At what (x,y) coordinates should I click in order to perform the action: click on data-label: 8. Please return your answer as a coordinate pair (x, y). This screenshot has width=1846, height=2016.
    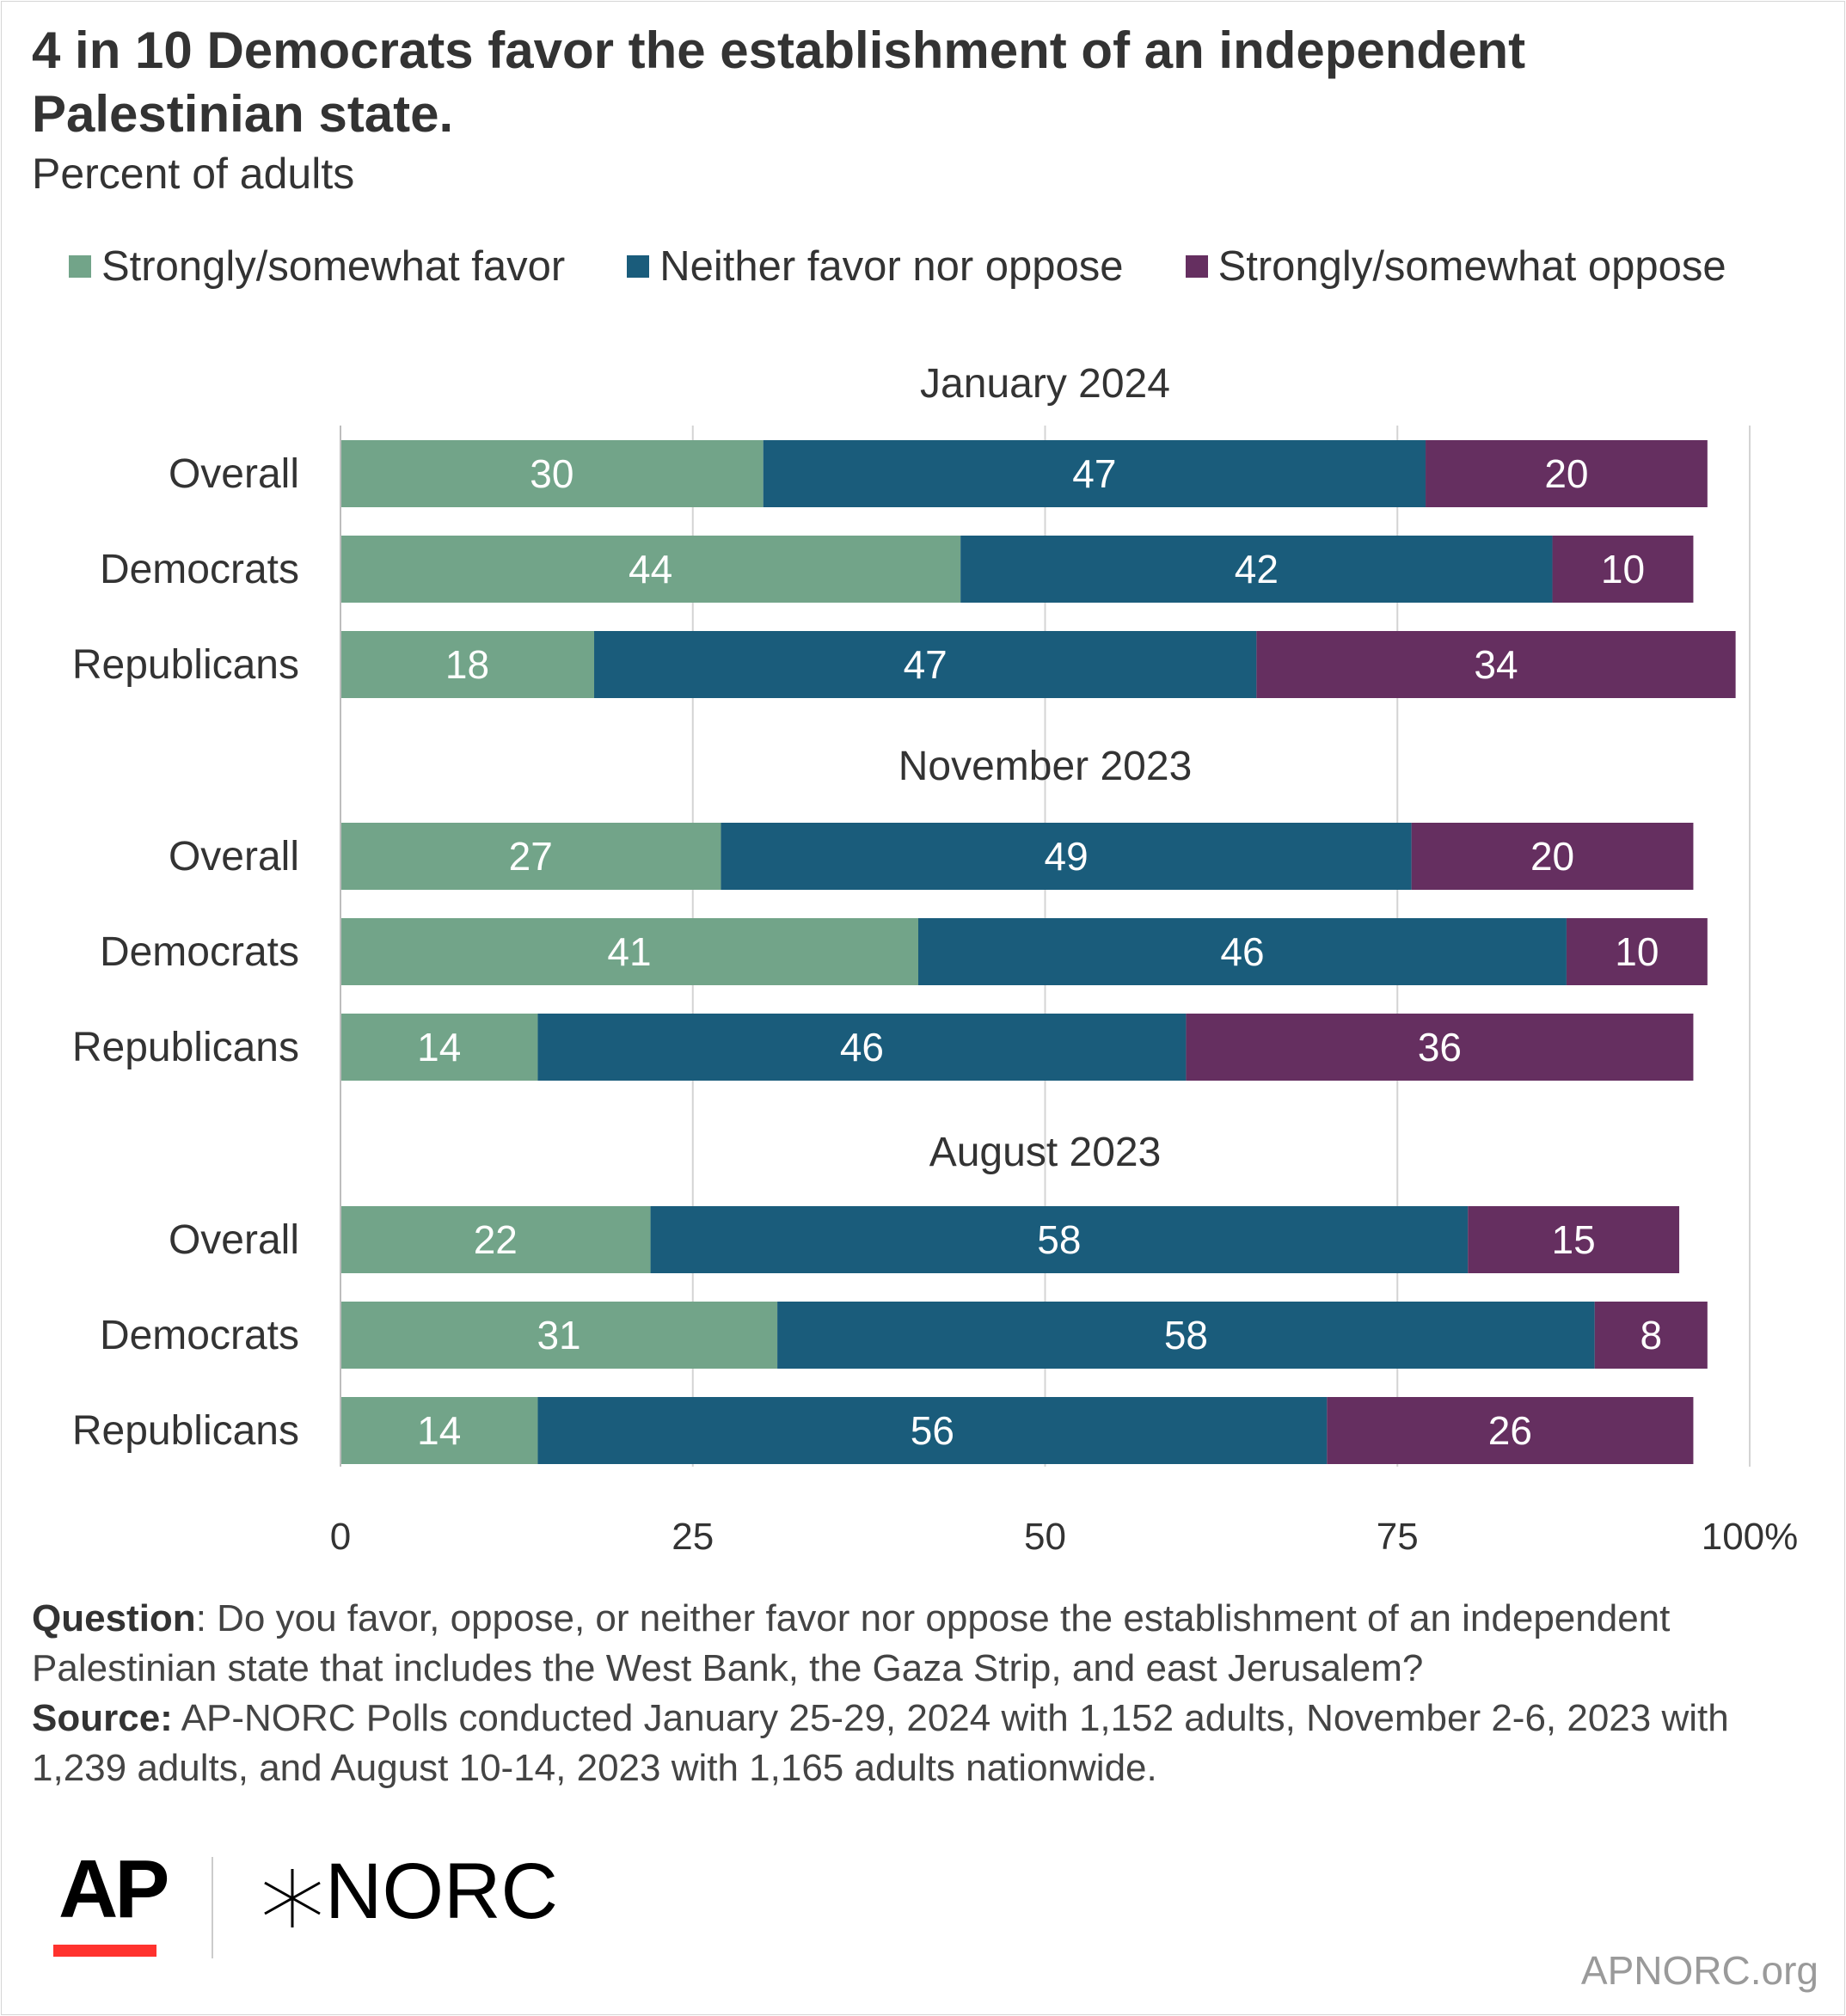
    Looking at the image, I should click on (1651, 1335).